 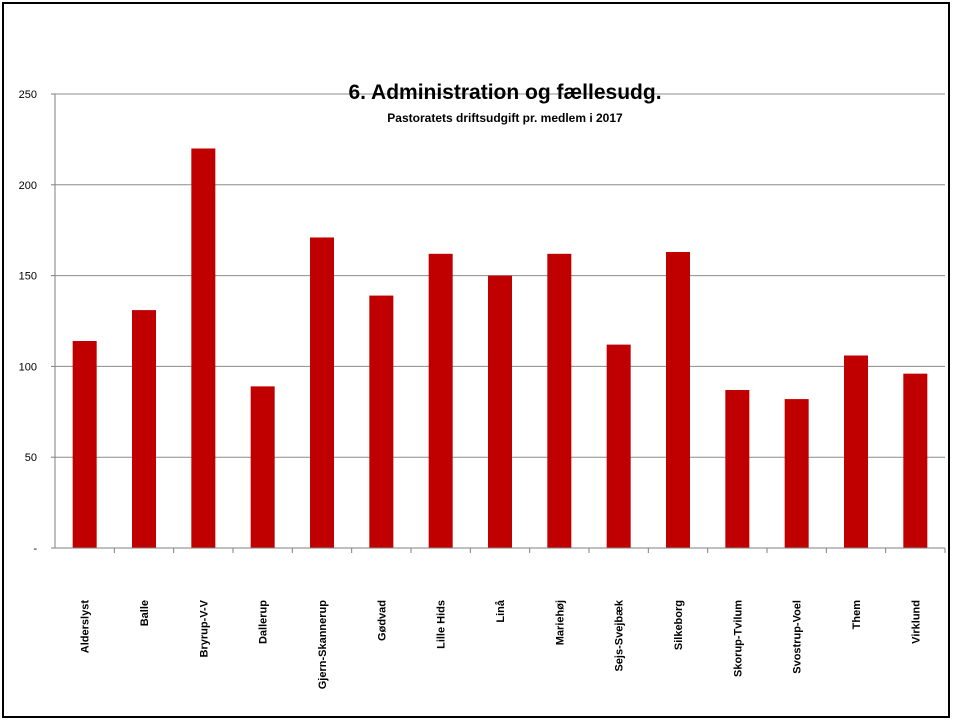 What do you see at coordinates (857, 615) in the screenshot?
I see `x-tick-label: Them` at bounding box center [857, 615].